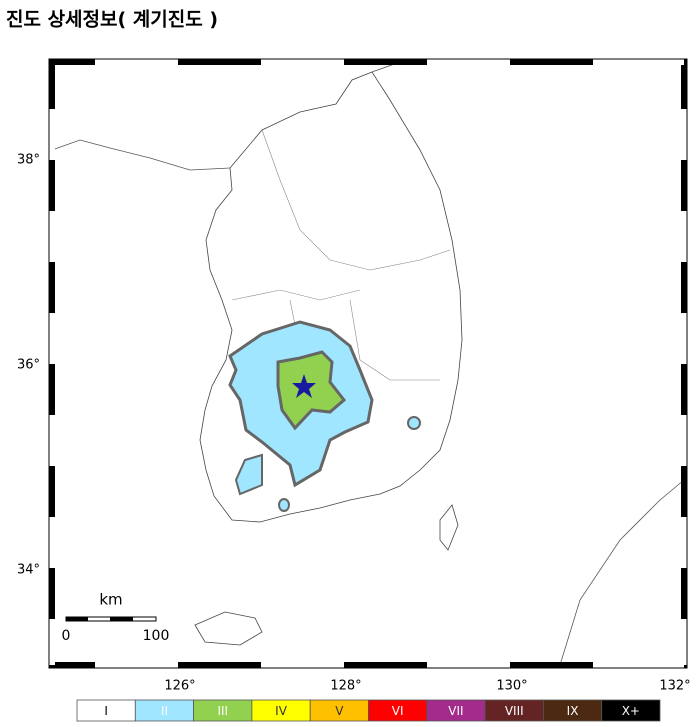  I want to click on island, so click(449, 527).